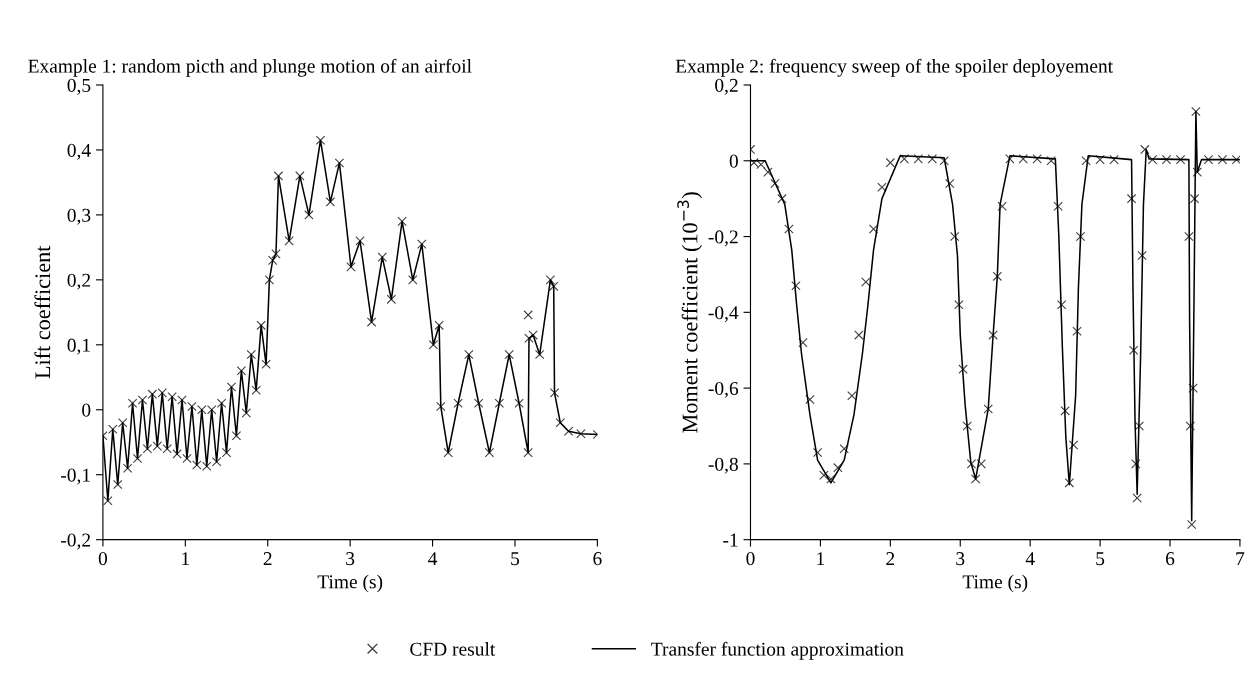 The width and height of the screenshot is (1255, 691). I want to click on y-tick-label: 0,3, so click(79, 216).